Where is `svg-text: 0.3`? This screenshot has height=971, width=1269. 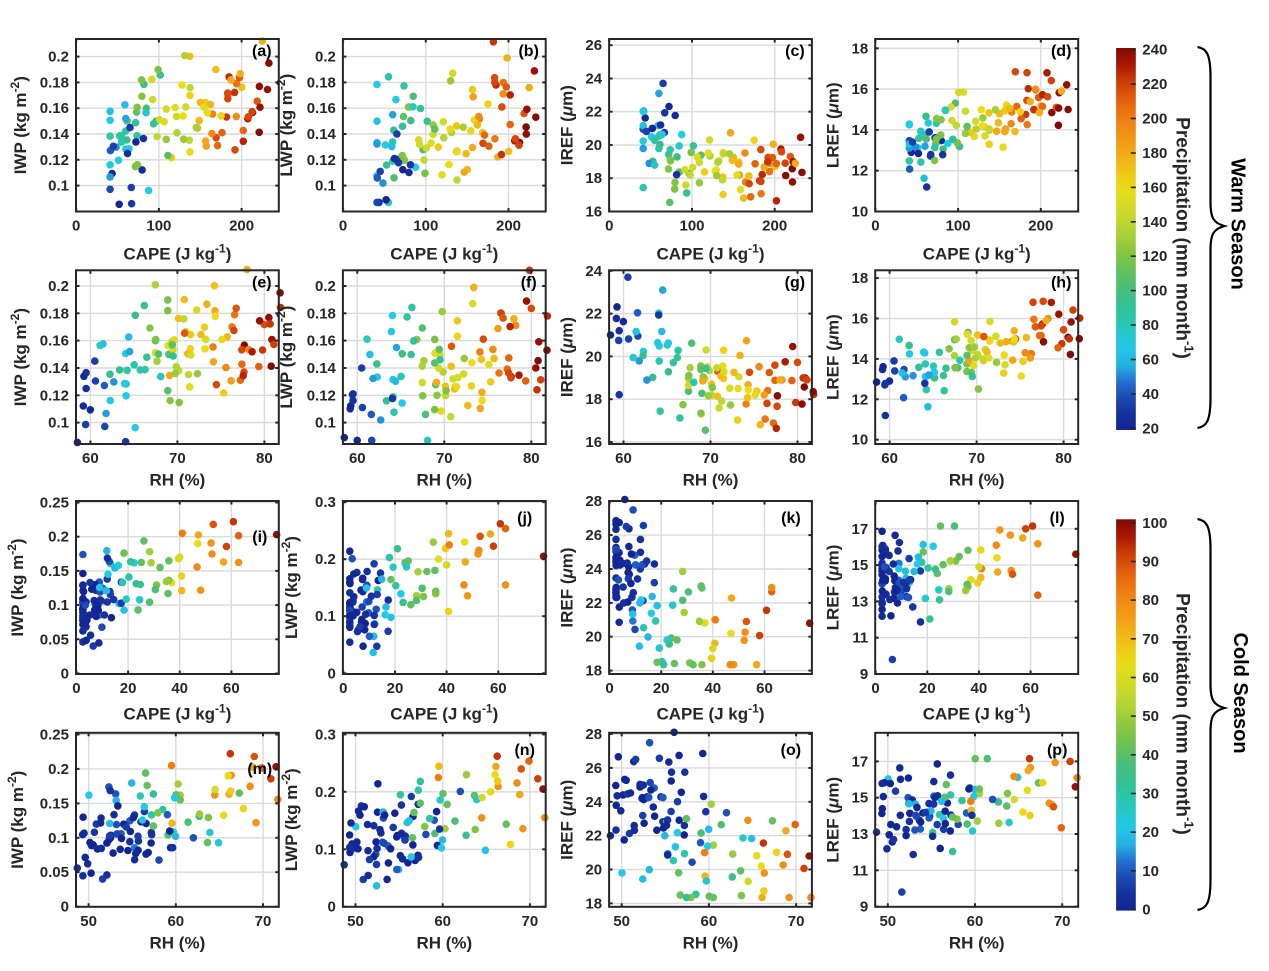 svg-text: 0.3 is located at coordinates (325, 734).